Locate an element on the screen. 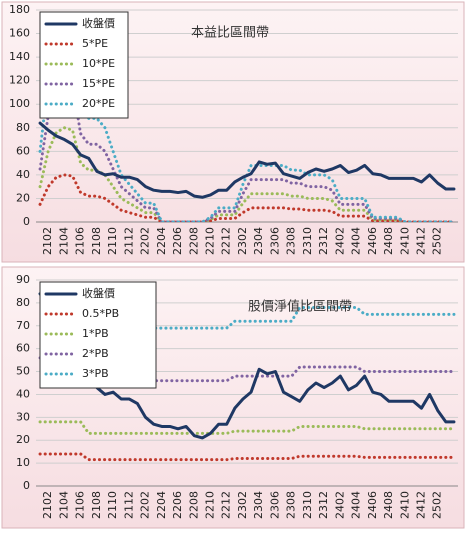 Image resolution: width=466 pixels, height=534 pixels. y-tick-label: 30 is located at coordinates (23, 416).